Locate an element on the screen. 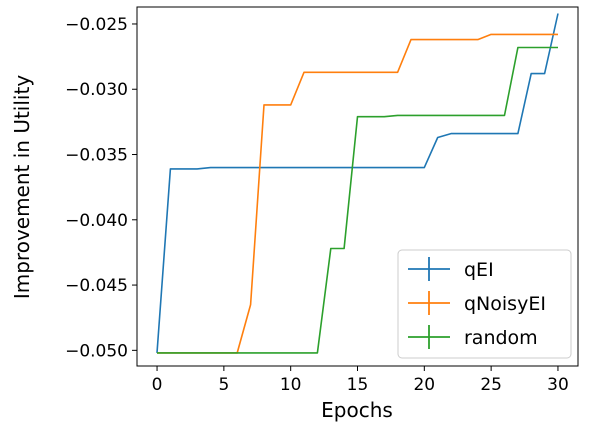 The image size is (598, 424). x-axis: 0 5 10 15 20 25 30 is located at coordinates (360, 380).